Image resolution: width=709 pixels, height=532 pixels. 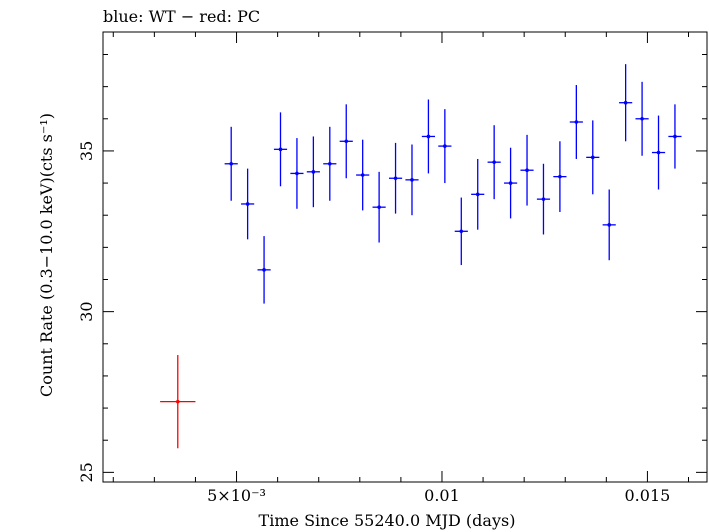 I want to click on y-tick-label: 30, so click(x=86, y=311).